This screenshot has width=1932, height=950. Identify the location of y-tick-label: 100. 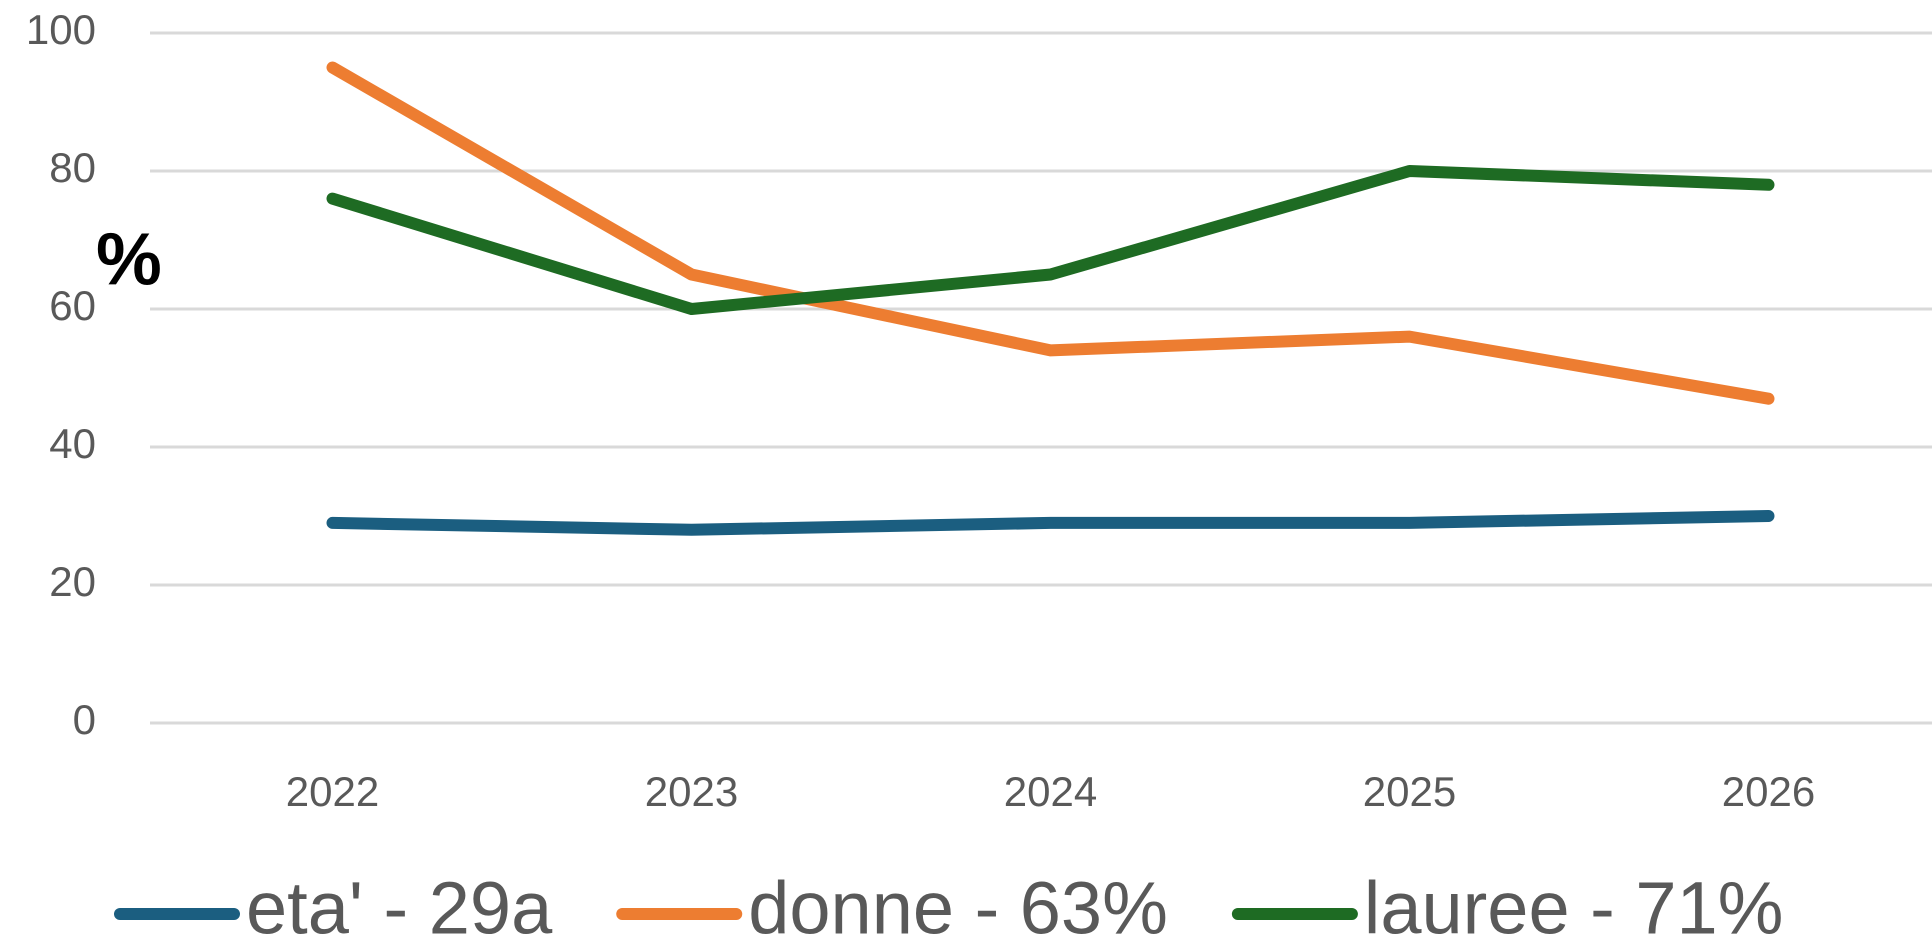
(61, 29).